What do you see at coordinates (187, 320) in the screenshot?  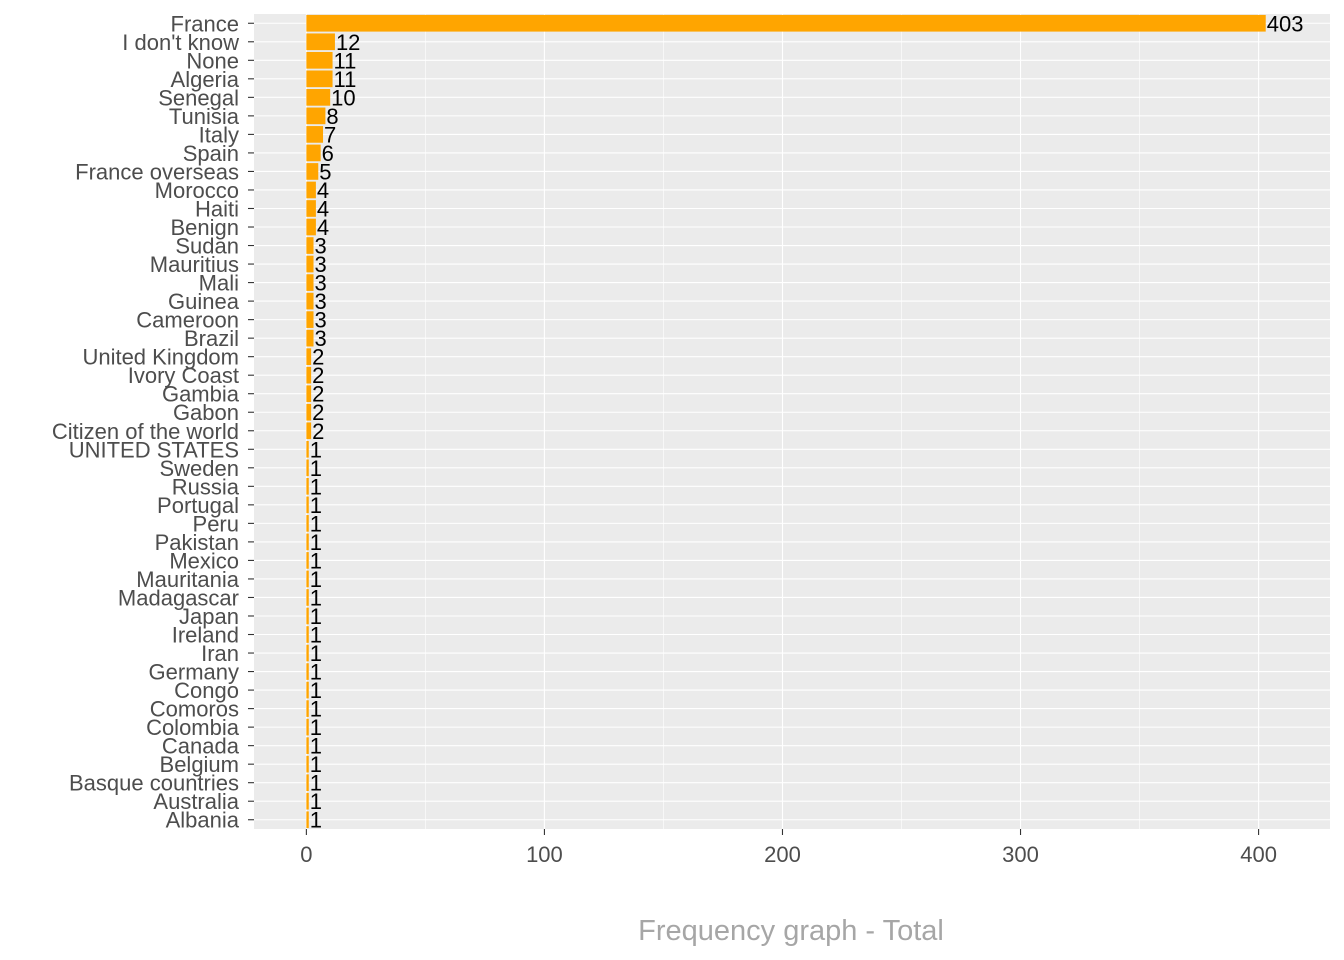 I see `y-tick-label: Cameroon` at bounding box center [187, 320].